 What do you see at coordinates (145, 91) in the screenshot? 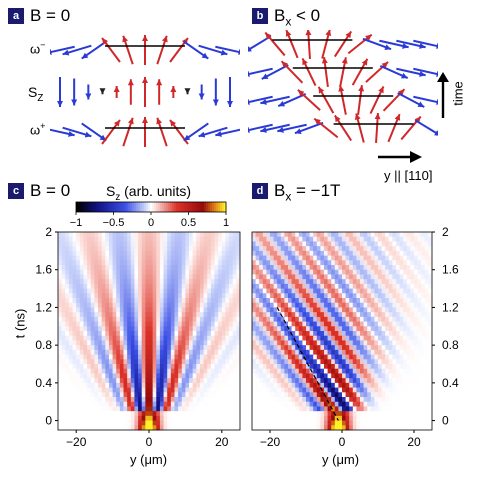
I see `spin-wave-diagram-a` at bounding box center [145, 91].